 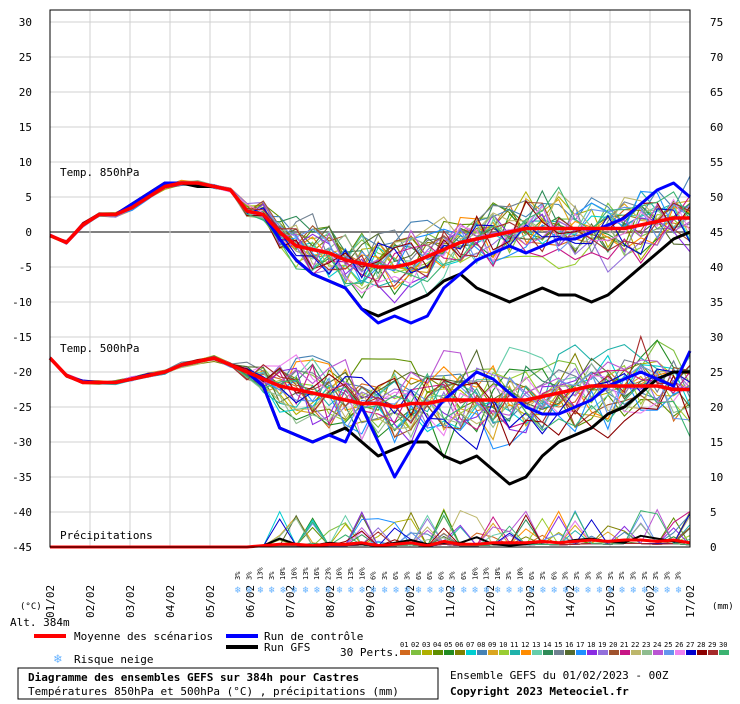 I want to click on y-left-tick-label: 25, so click(x=25, y=57).